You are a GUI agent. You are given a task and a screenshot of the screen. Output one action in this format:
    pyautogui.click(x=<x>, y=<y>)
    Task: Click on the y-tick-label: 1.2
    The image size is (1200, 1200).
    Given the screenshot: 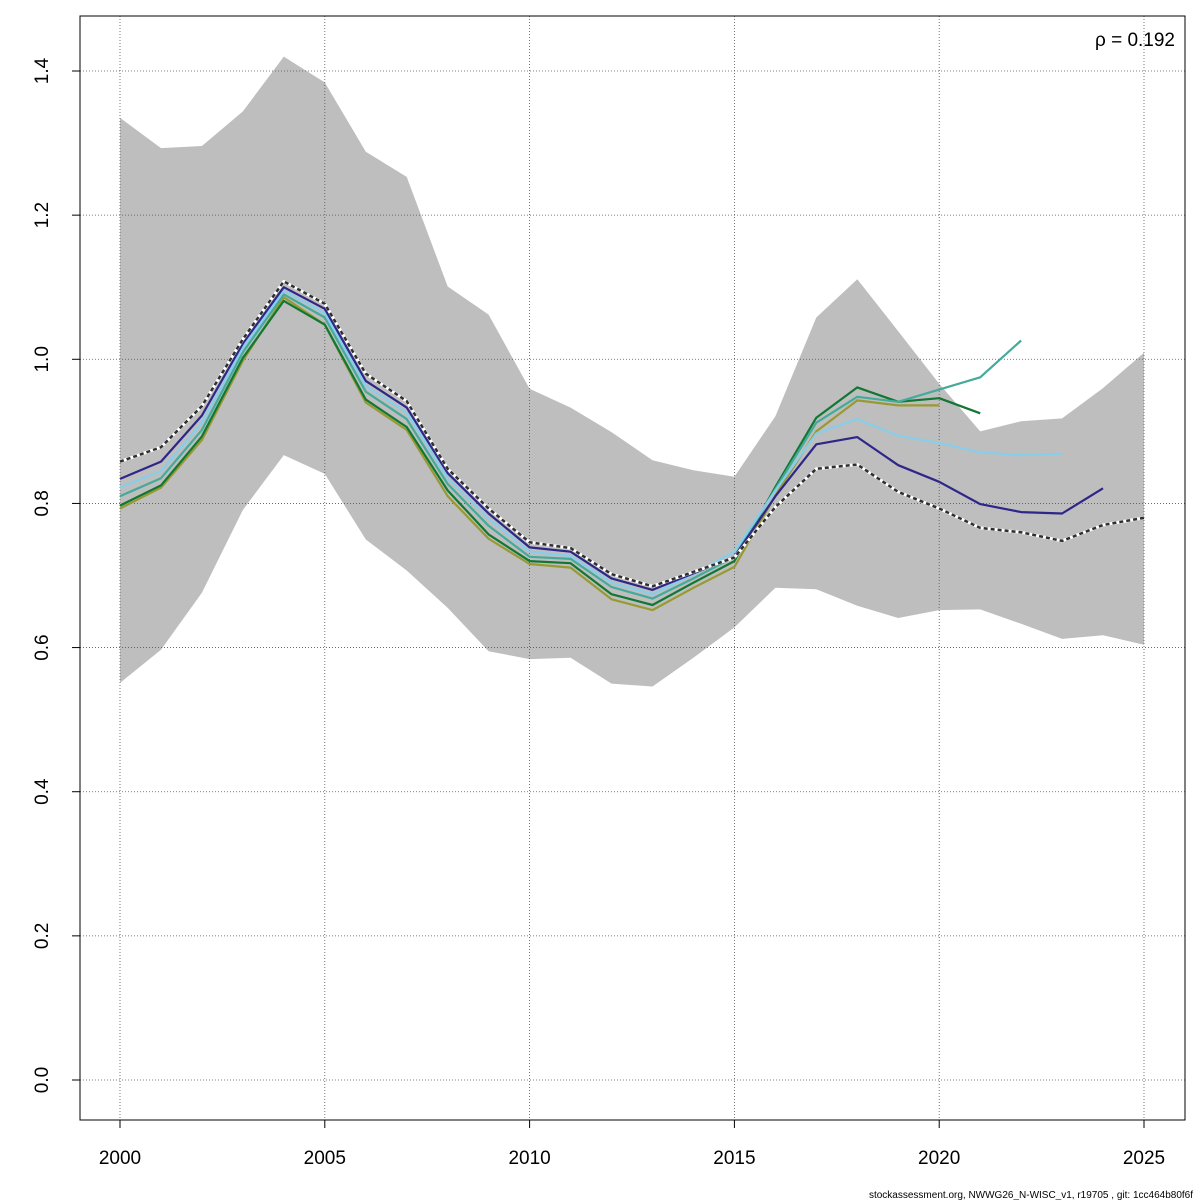 What is the action you would take?
    pyautogui.click(x=42, y=215)
    